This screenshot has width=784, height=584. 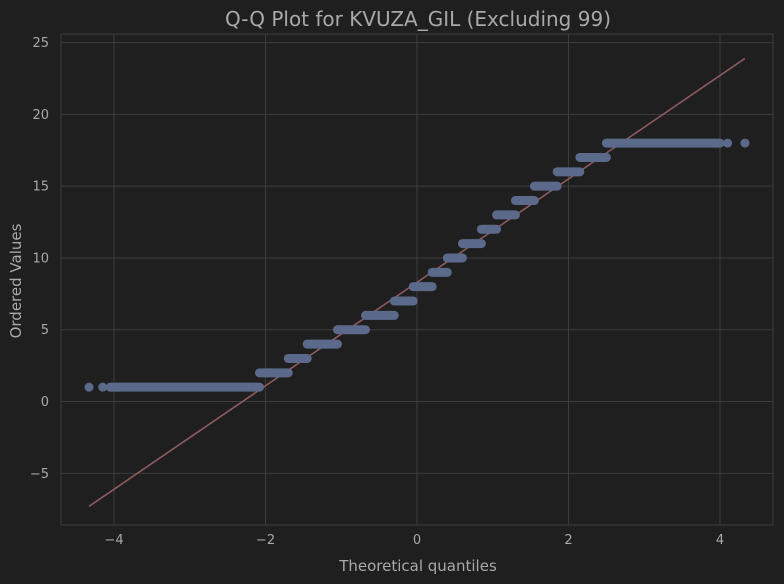 What do you see at coordinates (40, 43) in the screenshot?
I see `y-tick-label: 25` at bounding box center [40, 43].